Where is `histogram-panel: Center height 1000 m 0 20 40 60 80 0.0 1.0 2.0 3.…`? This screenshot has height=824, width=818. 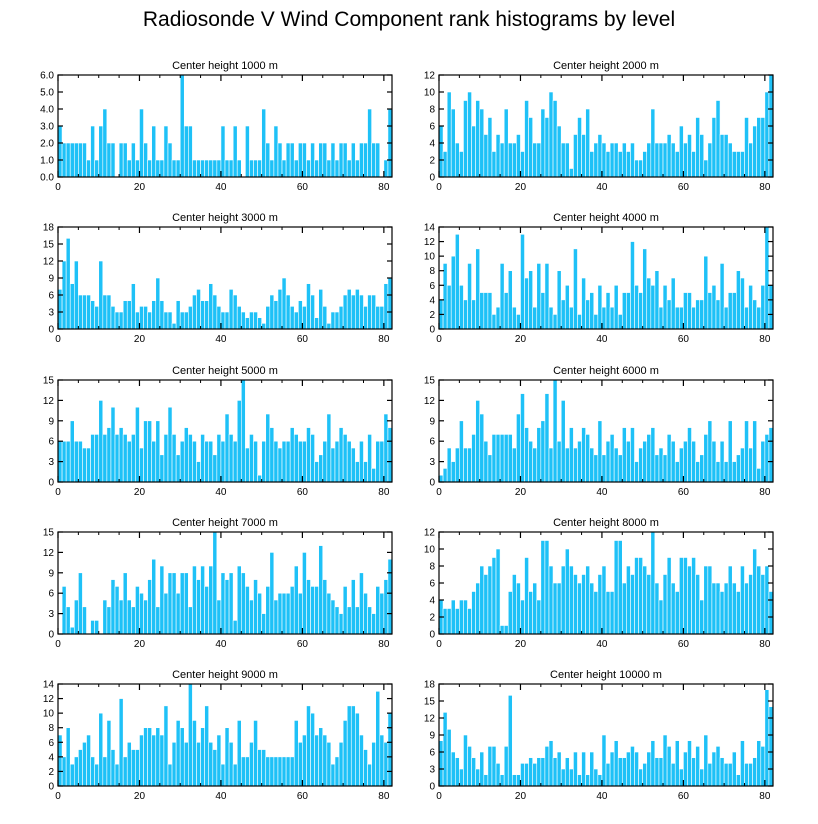 histogram-panel: Center height 1000 m 0 20 40 60 80 0.0 1.0 2.0 3.… is located at coordinates (216, 126).